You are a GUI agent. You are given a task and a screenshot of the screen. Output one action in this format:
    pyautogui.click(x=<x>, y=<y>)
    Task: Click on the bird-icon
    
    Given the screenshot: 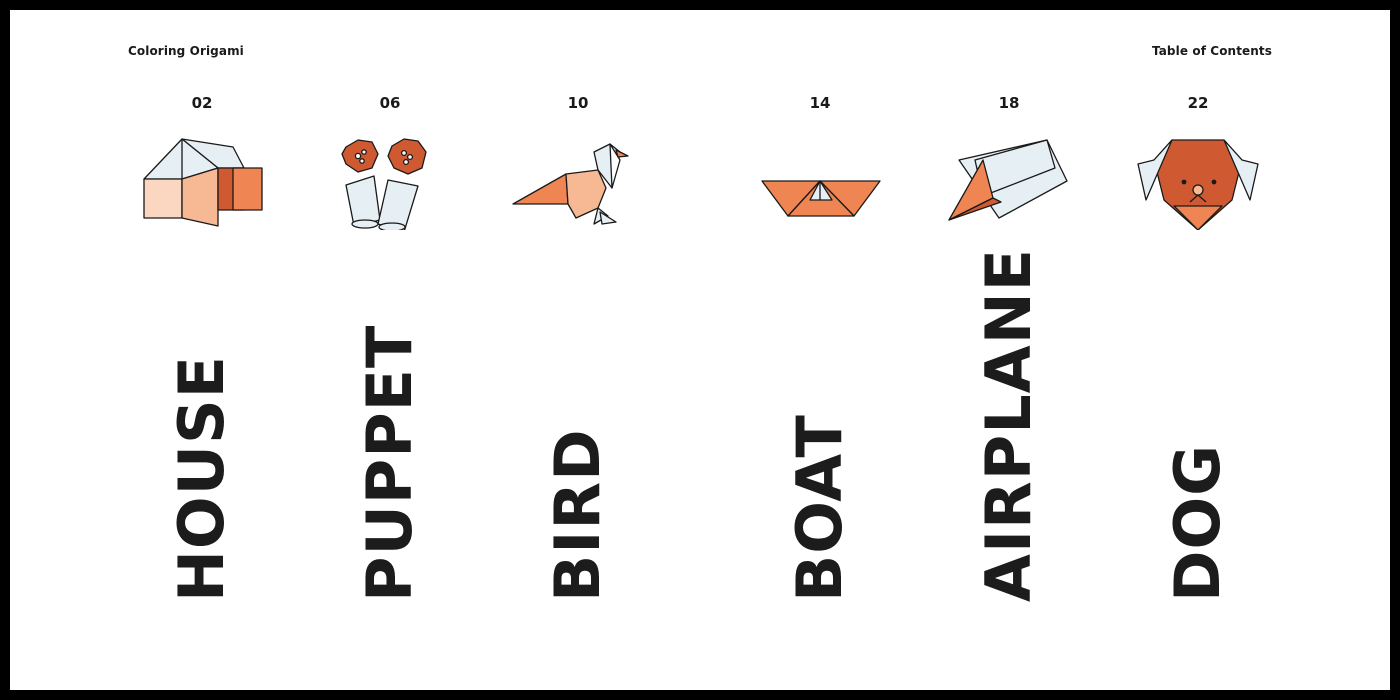 What is the action you would take?
    pyautogui.click(x=578, y=180)
    